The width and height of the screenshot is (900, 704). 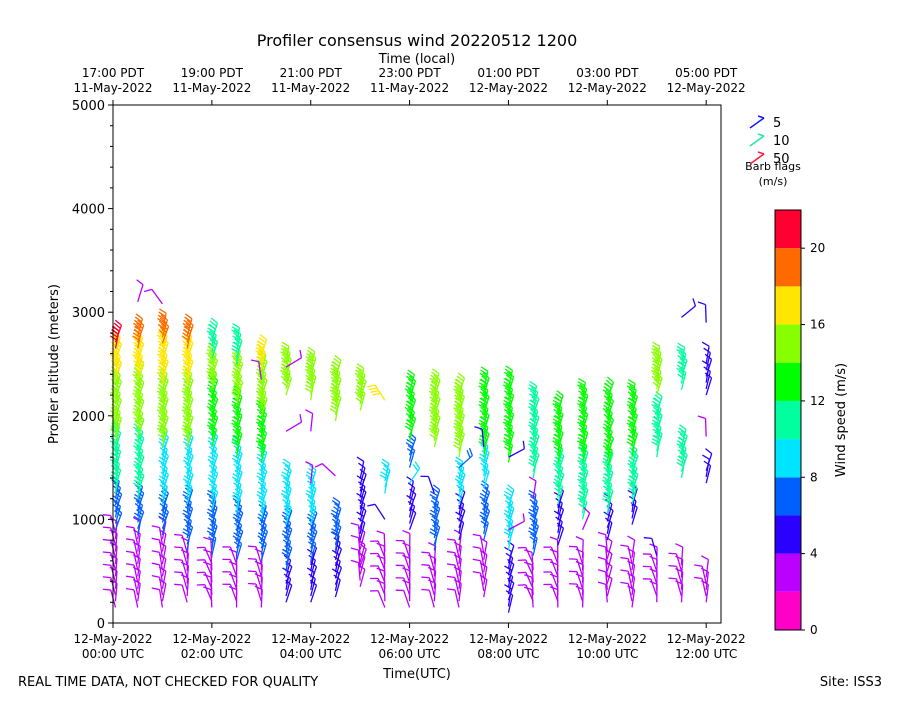 I want to click on x-axis-label: Time(UTC), so click(x=416, y=674).